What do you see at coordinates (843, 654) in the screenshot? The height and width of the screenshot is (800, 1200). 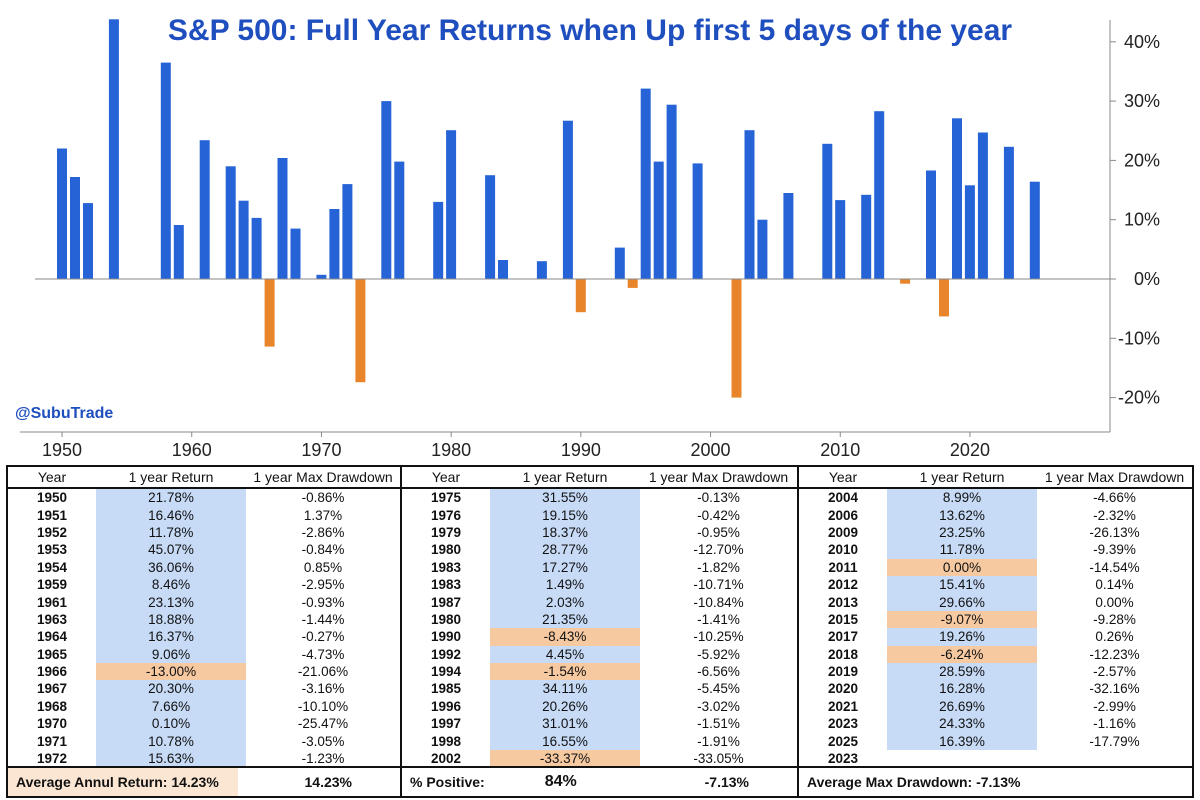 I see `year-cell: 2018` at bounding box center [843, 654].